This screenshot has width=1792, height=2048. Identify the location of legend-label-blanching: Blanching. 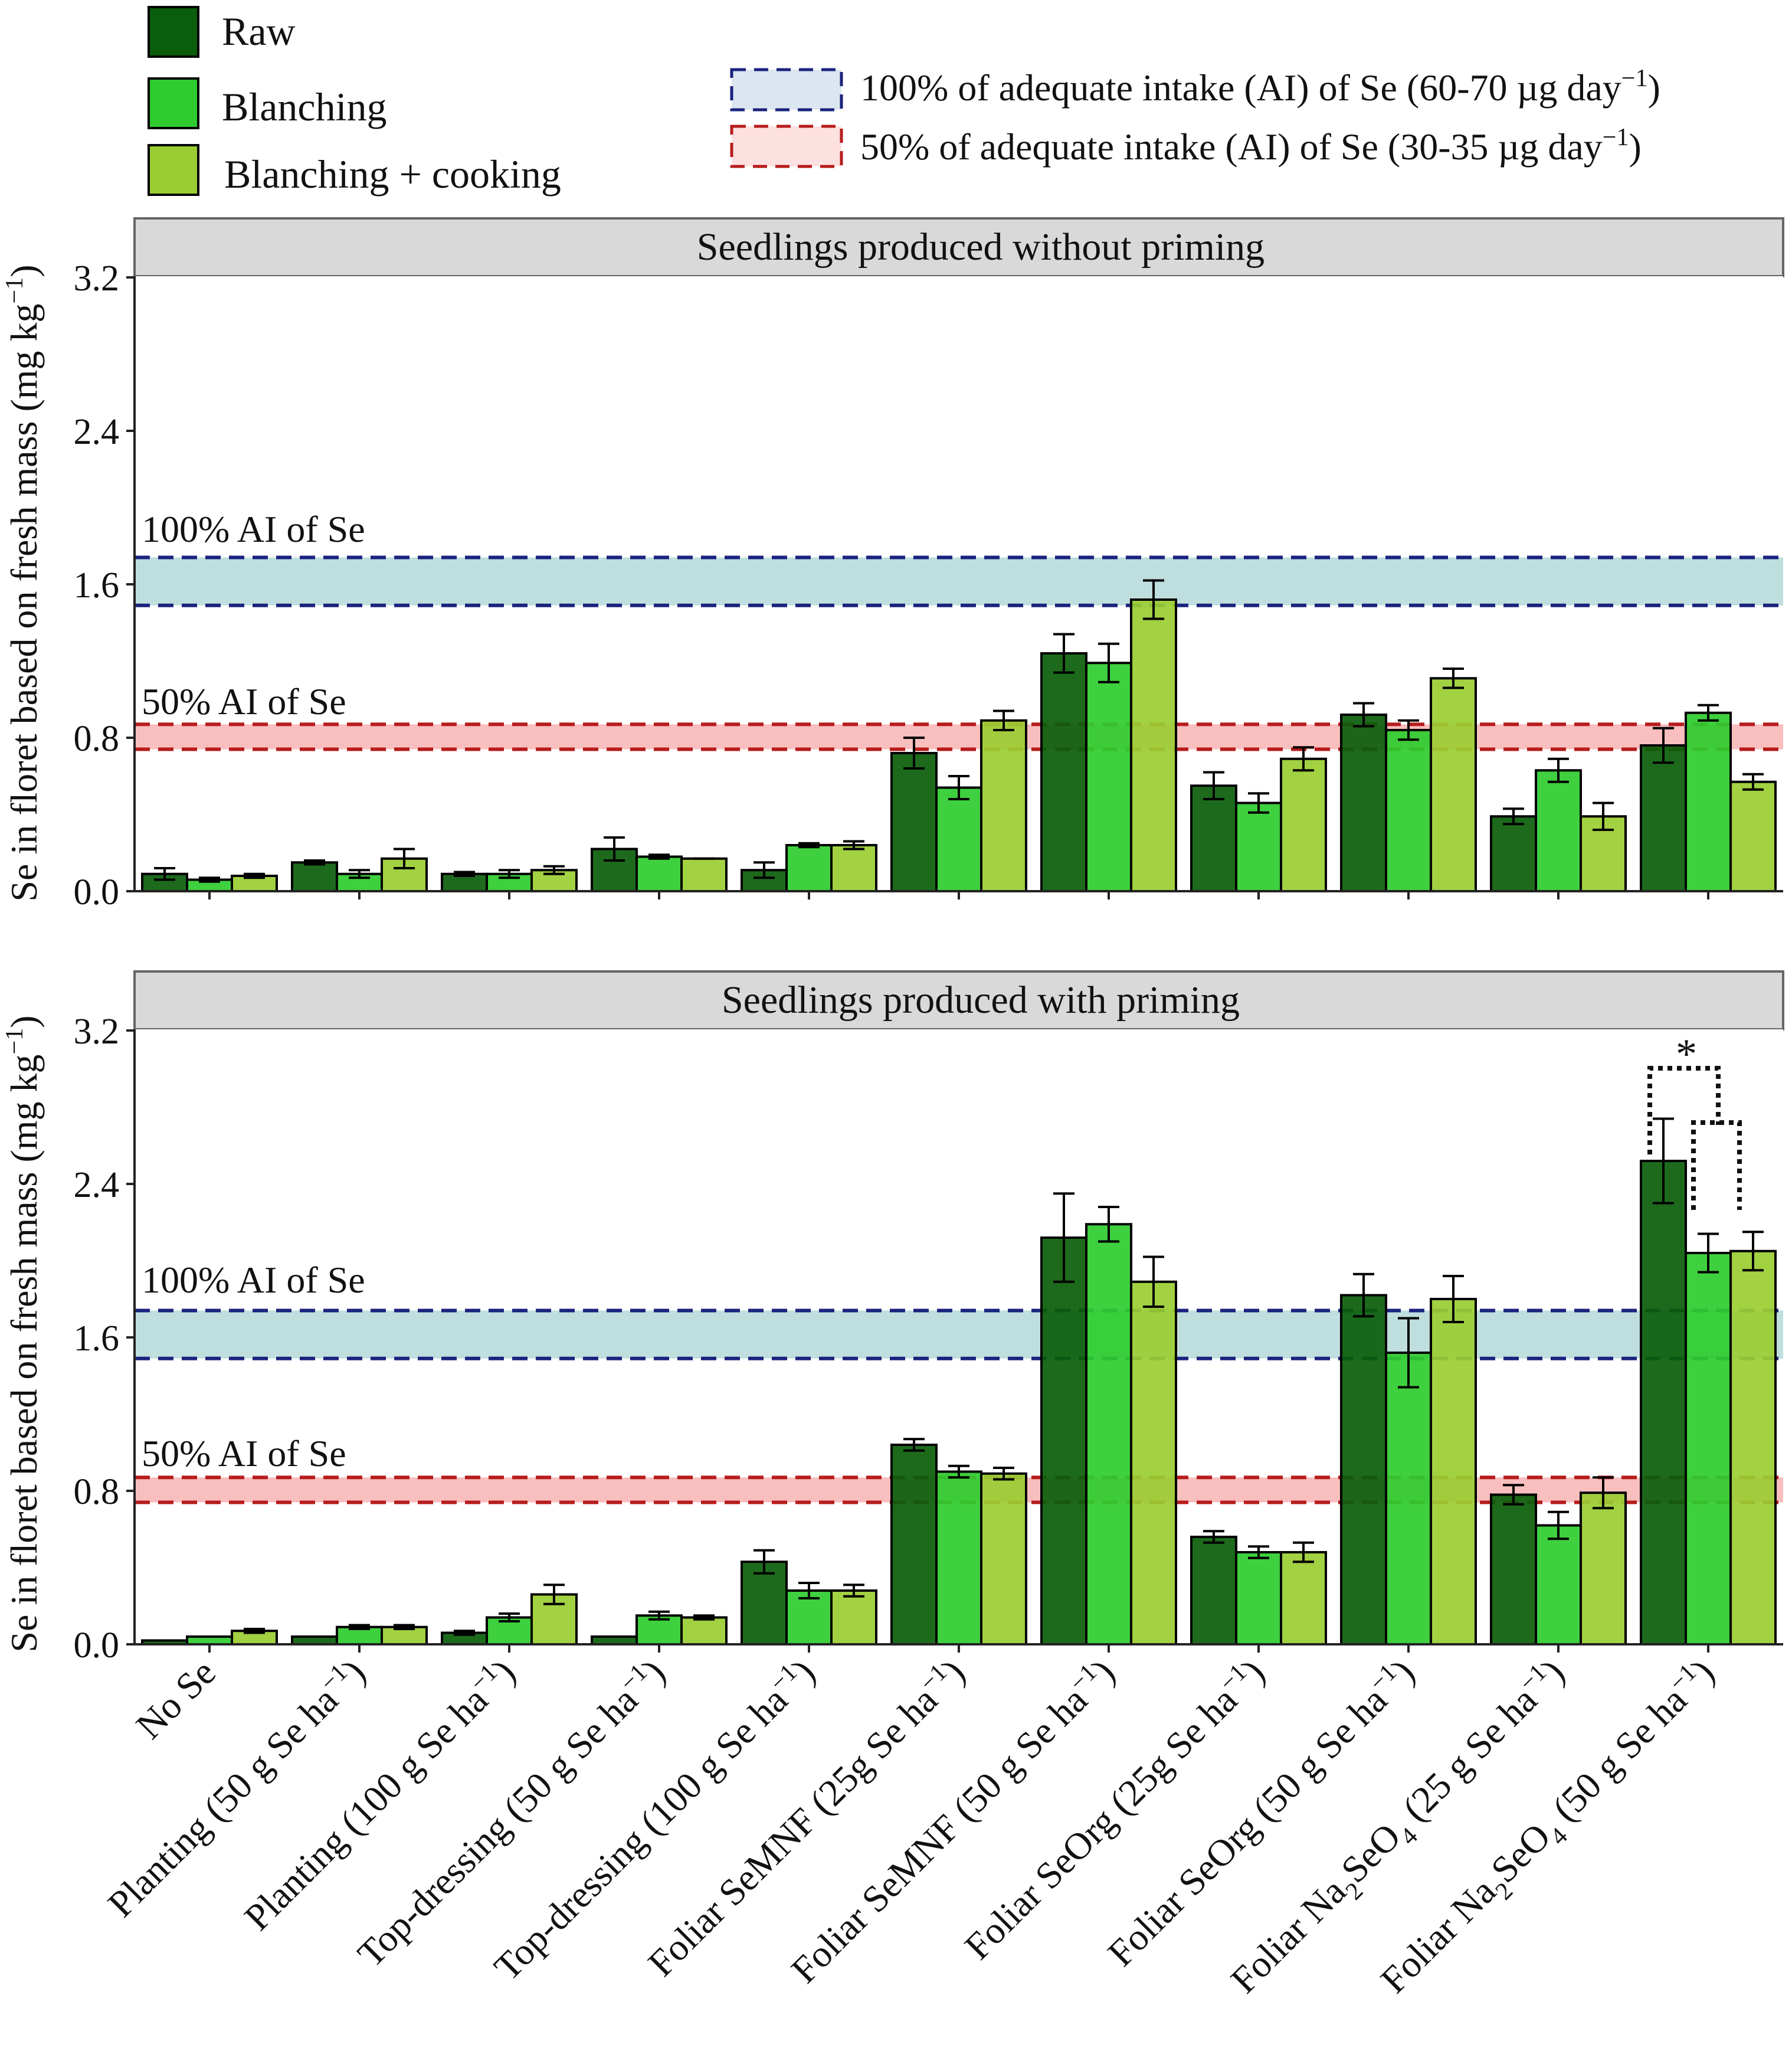
(304, 106).